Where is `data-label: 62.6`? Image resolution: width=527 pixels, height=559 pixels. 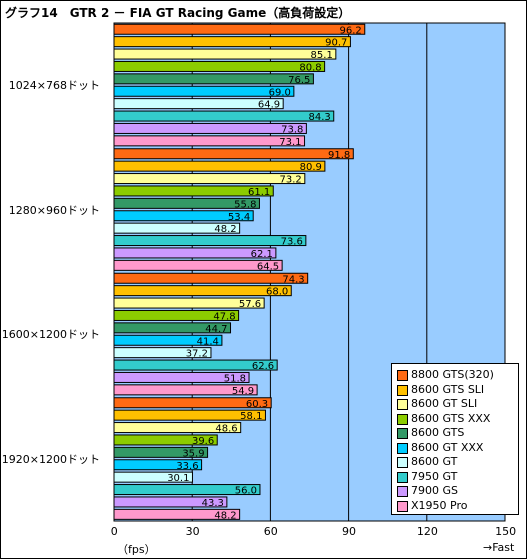 data-label: 62.6 is located at coordinates (263, 366).